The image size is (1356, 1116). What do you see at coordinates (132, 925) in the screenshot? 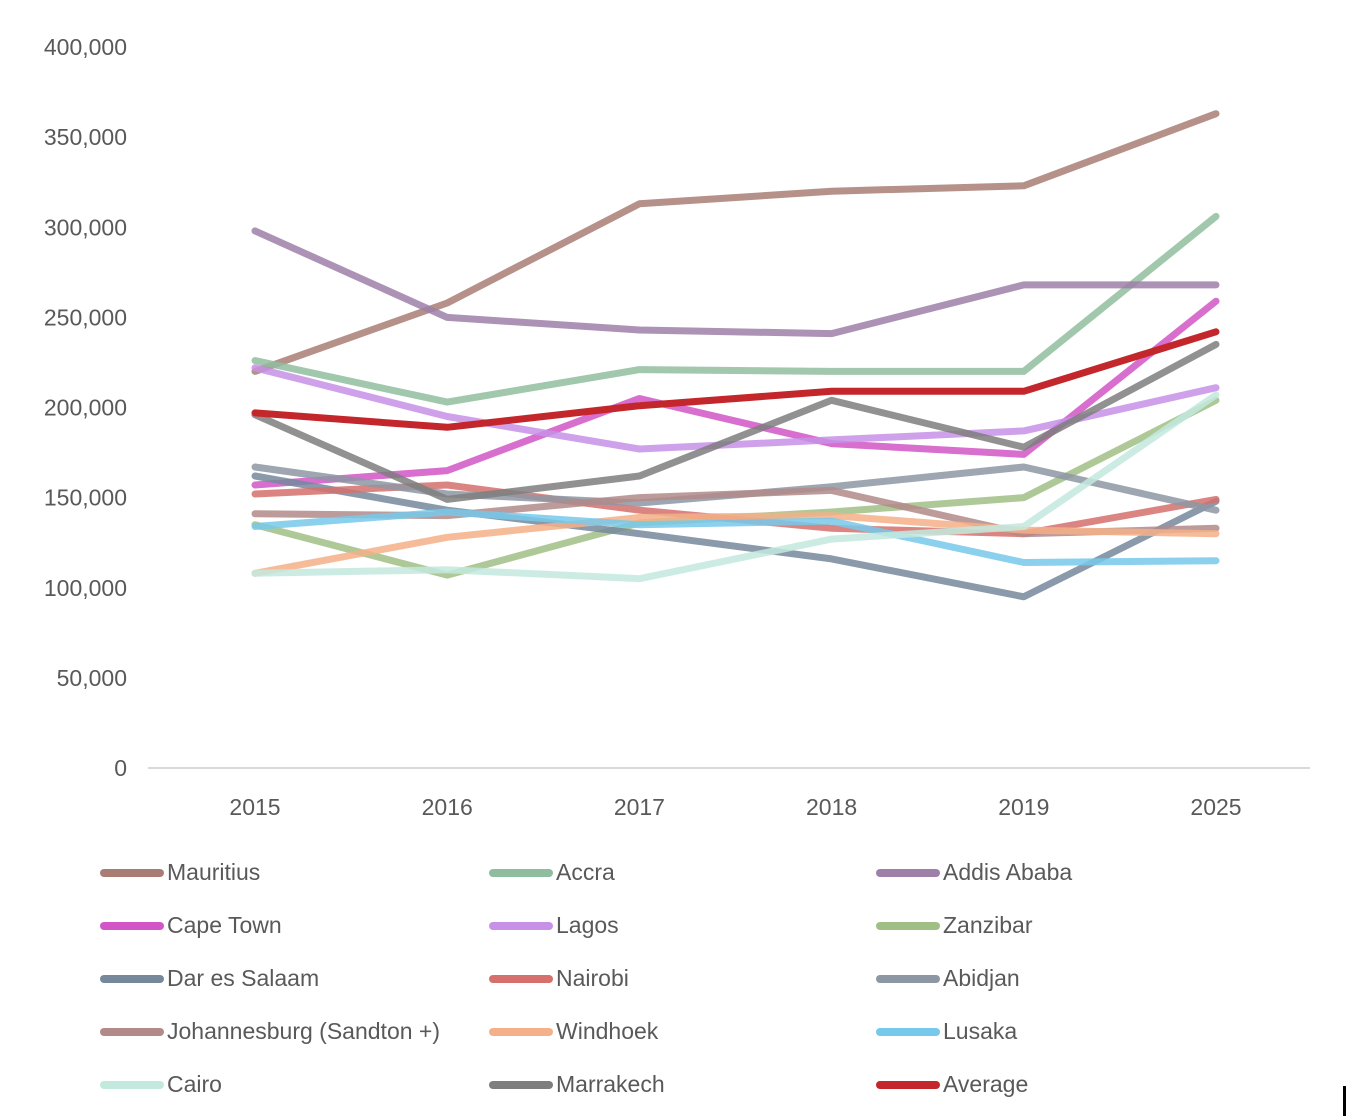
I see `legend-swatch-cape-town` at bounding box center [132, 925].